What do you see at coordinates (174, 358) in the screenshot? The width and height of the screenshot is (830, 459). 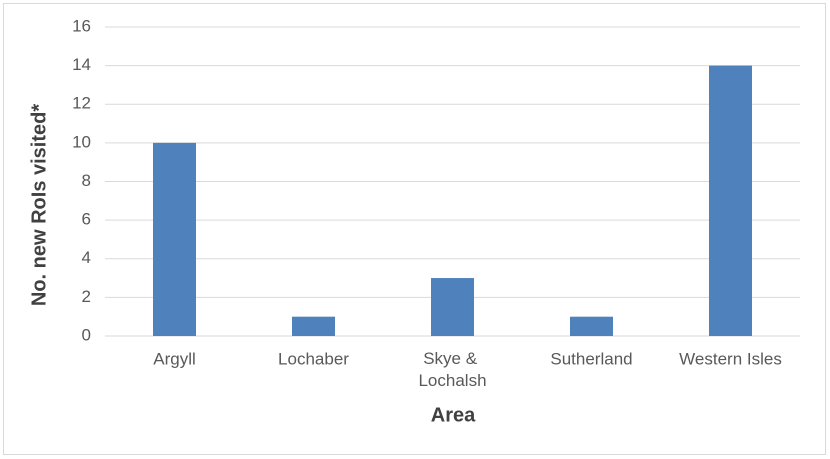 I see `x-tick-label: Argyll` at bounding box center [174, 358].